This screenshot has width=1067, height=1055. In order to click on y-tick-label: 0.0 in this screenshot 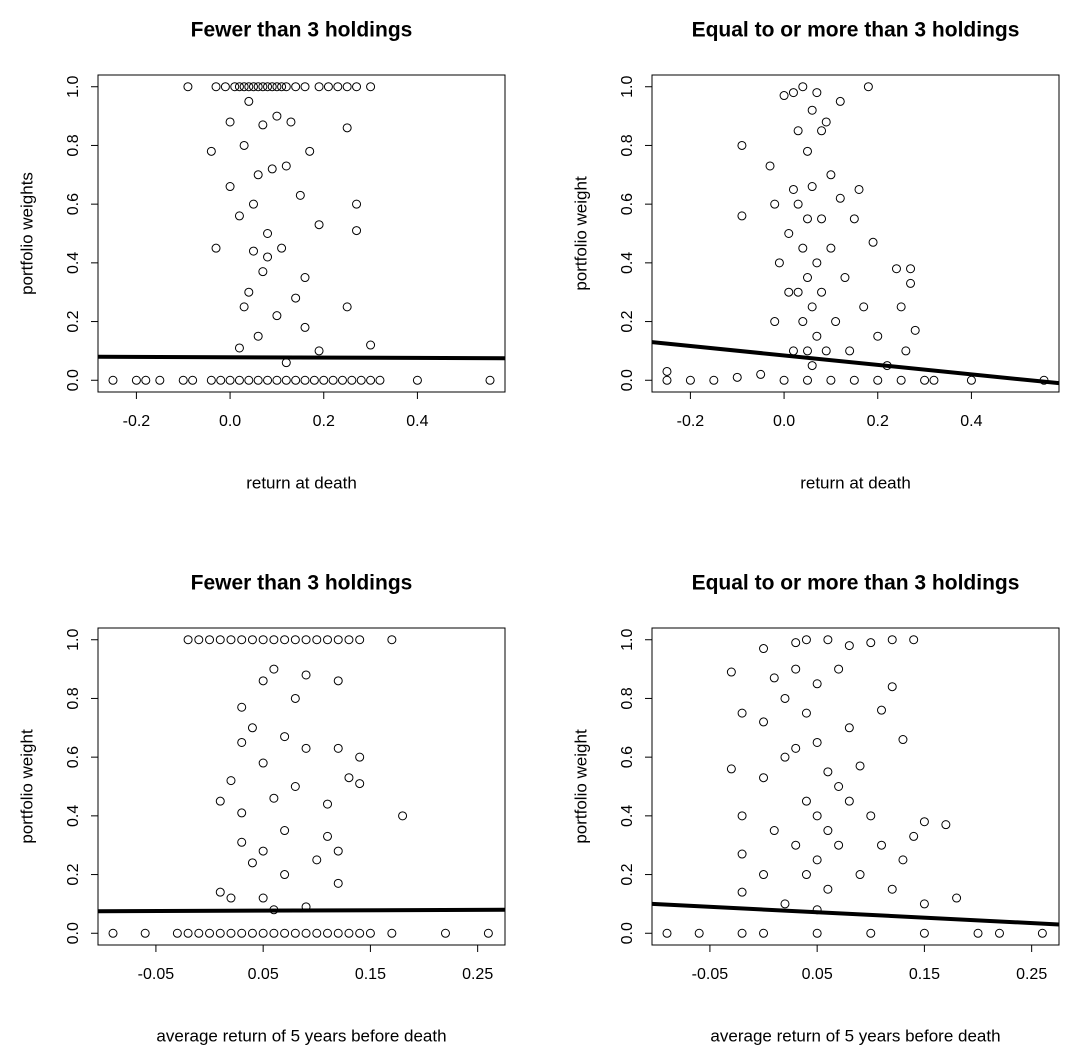, I will do `click(73, 380)`.